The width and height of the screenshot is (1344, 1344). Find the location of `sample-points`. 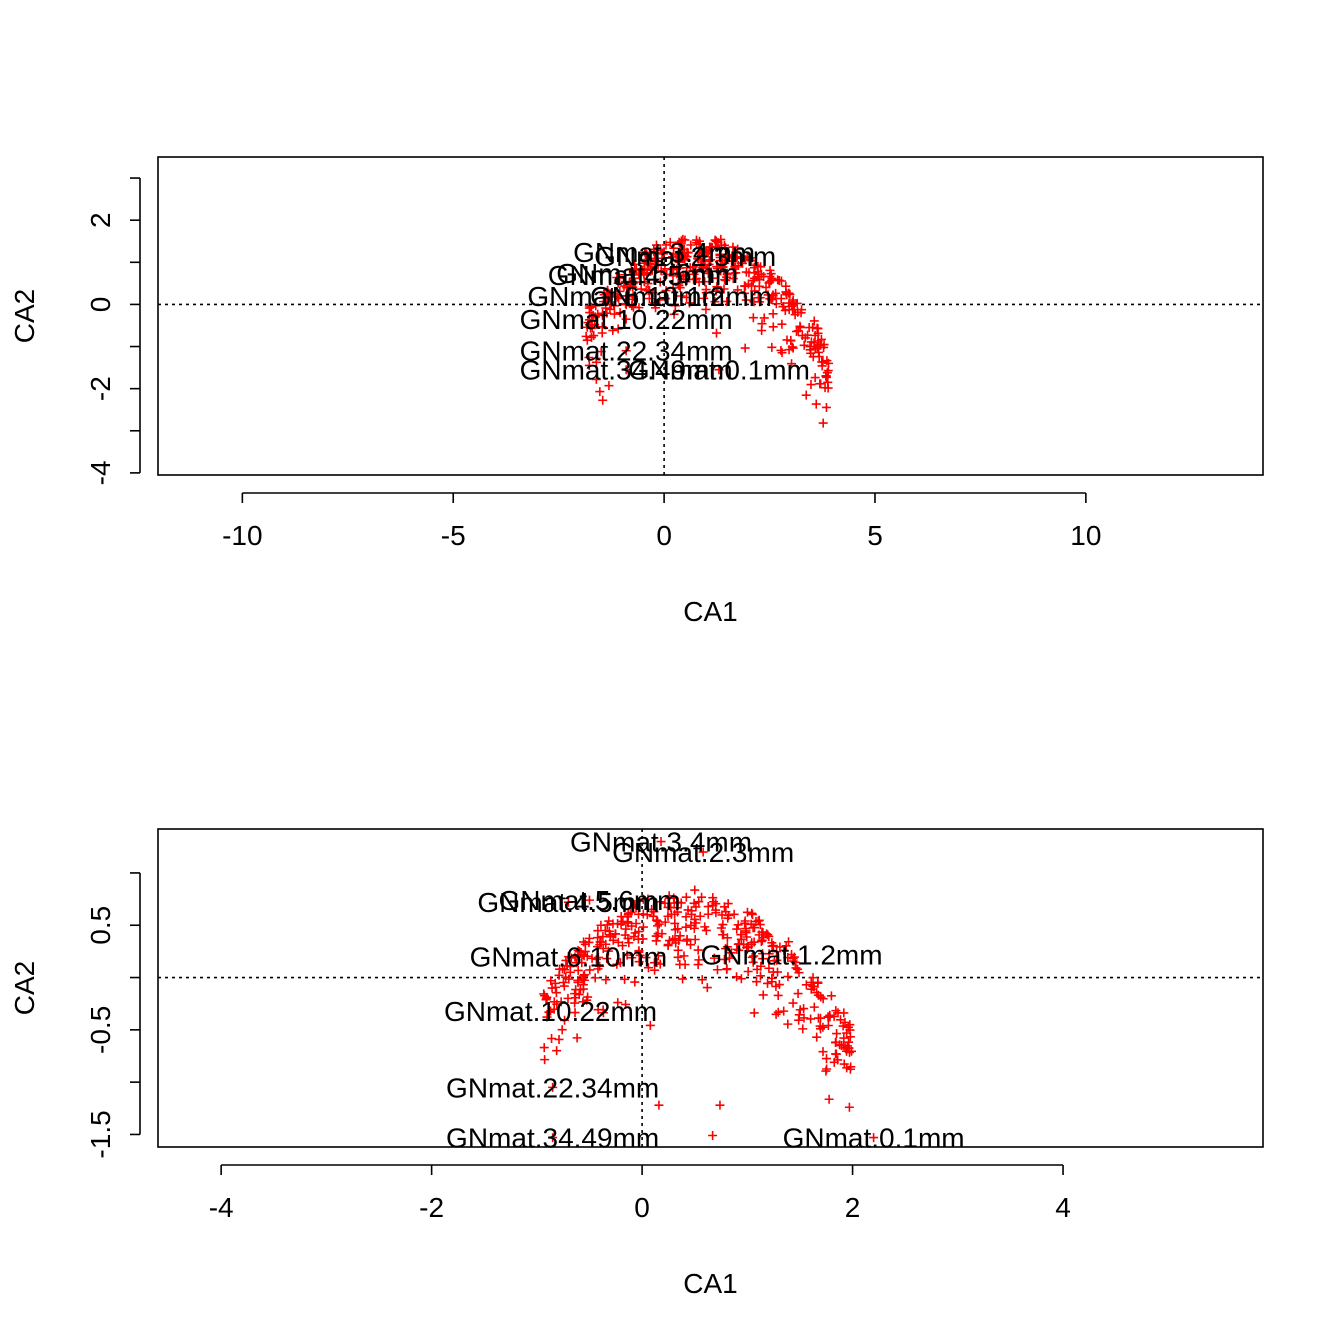

sample-points is located at coordinates (709, 990).